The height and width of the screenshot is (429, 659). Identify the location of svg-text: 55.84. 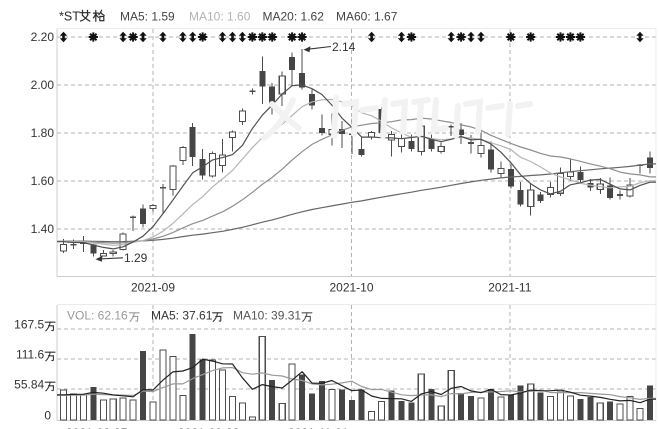
(29, 385).